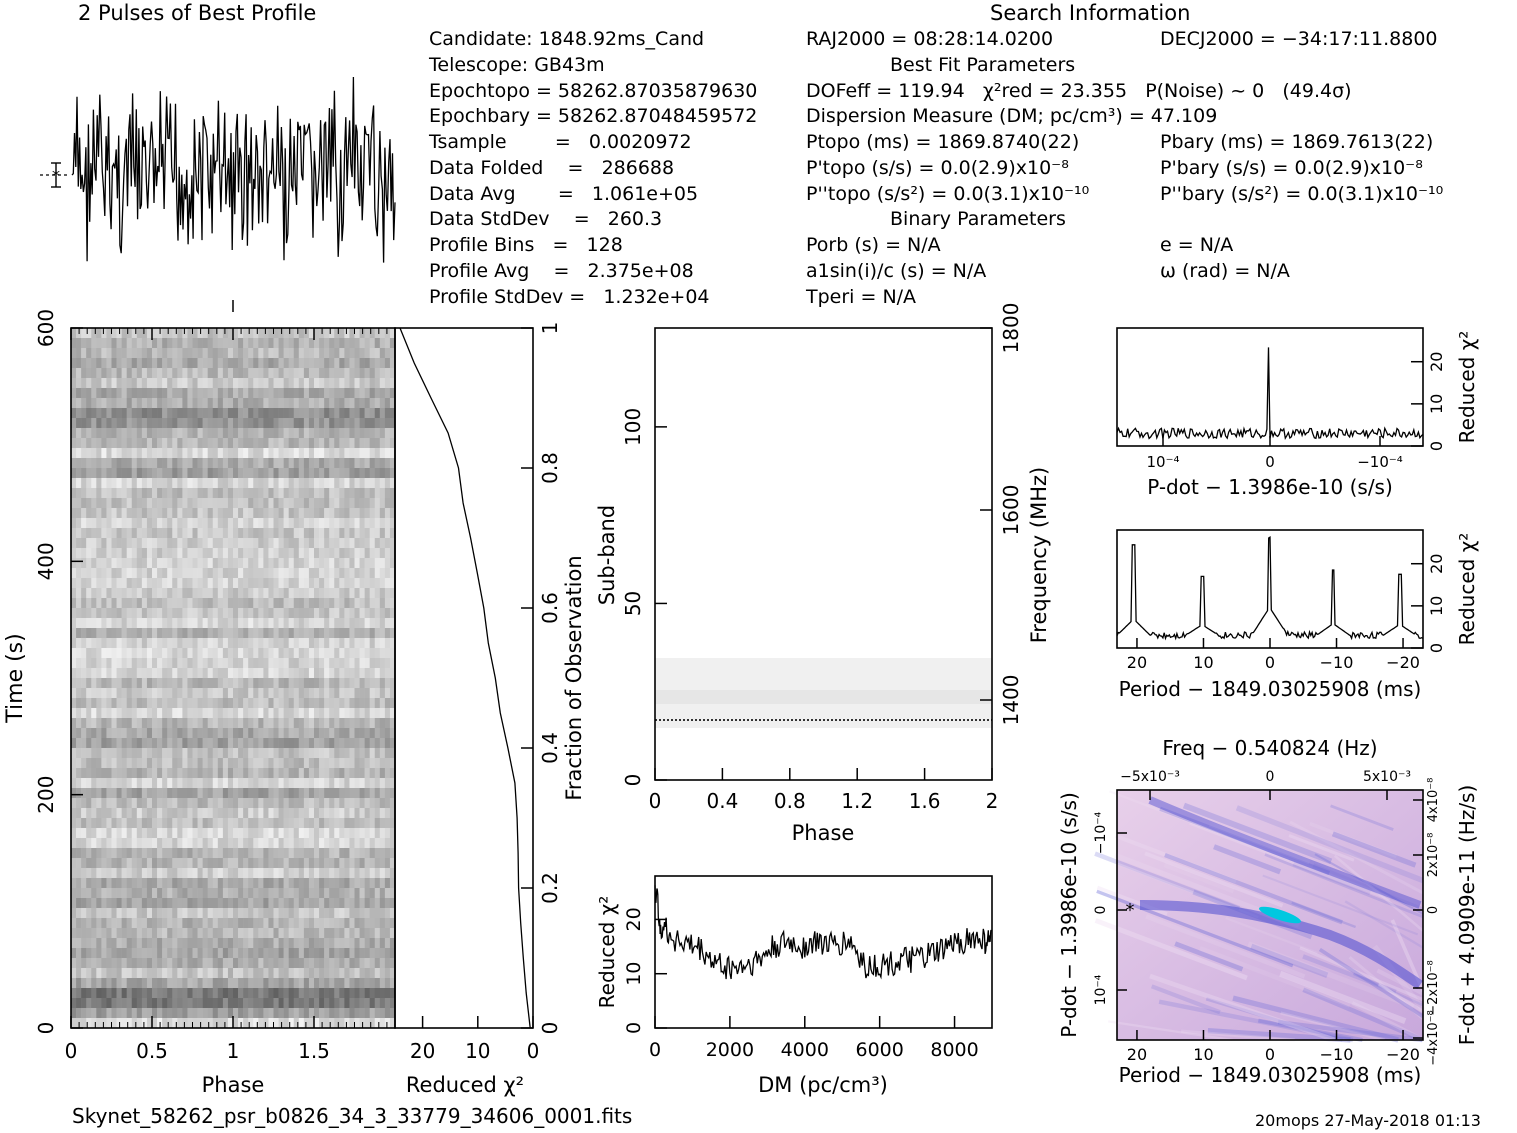  I want to click on profile-trace, so click(233, 169).